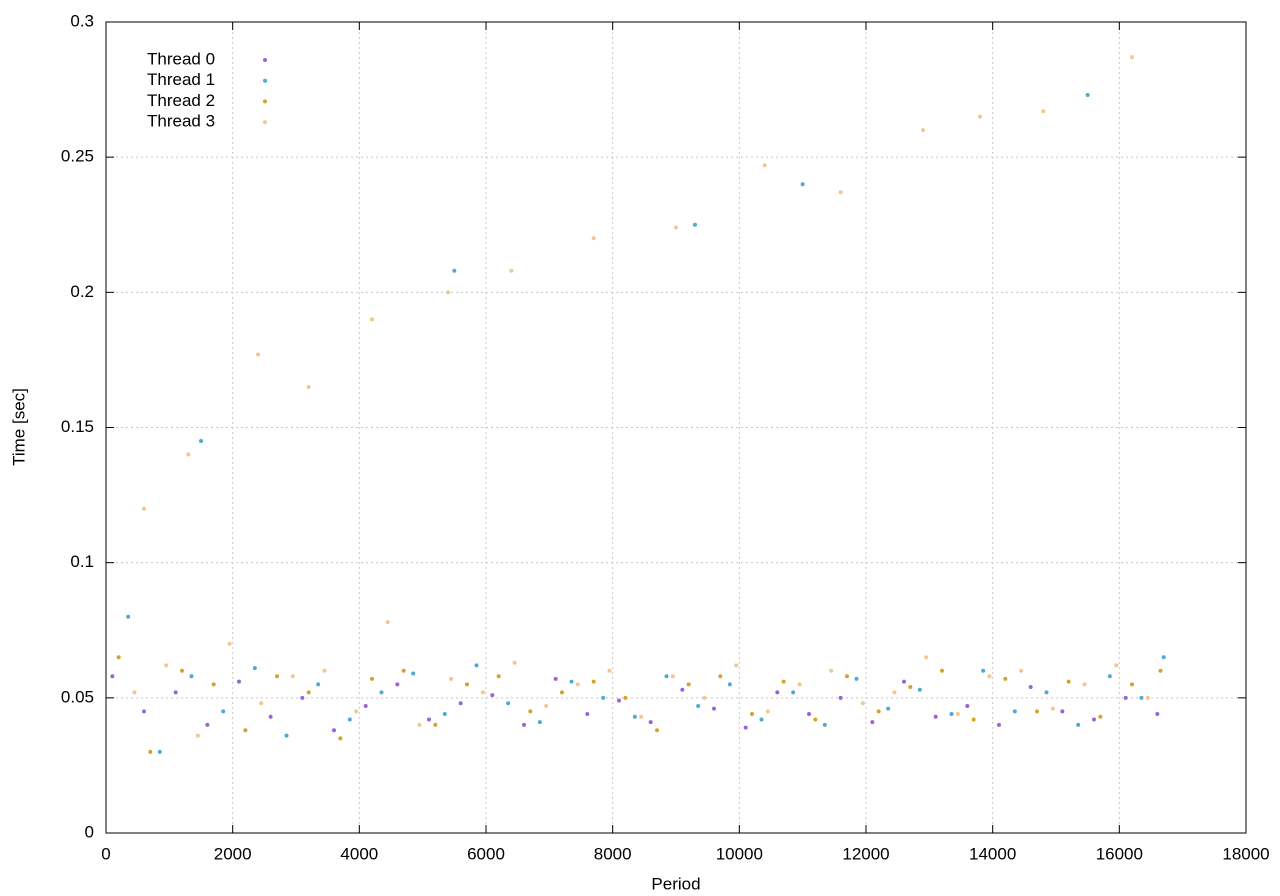 The height and width of the screenshot is (896, 1280). Describe the element at coordinates (77, 696) in the screenshot. I see `y-tick-label: 0.05` at that location.